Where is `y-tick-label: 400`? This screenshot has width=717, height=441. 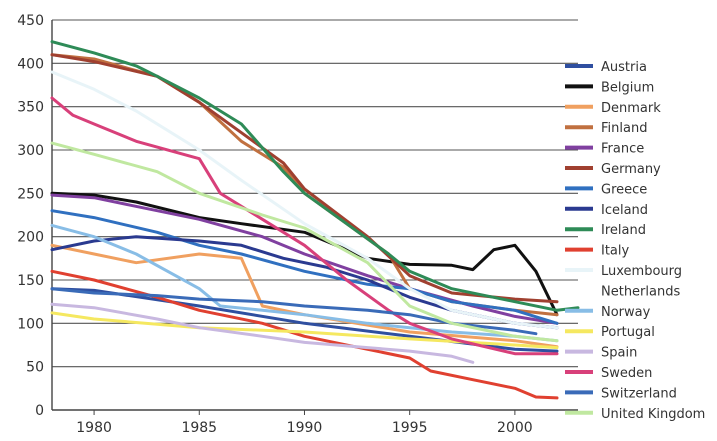 y-tick-label: 400 is located at coordinates (30, 64).